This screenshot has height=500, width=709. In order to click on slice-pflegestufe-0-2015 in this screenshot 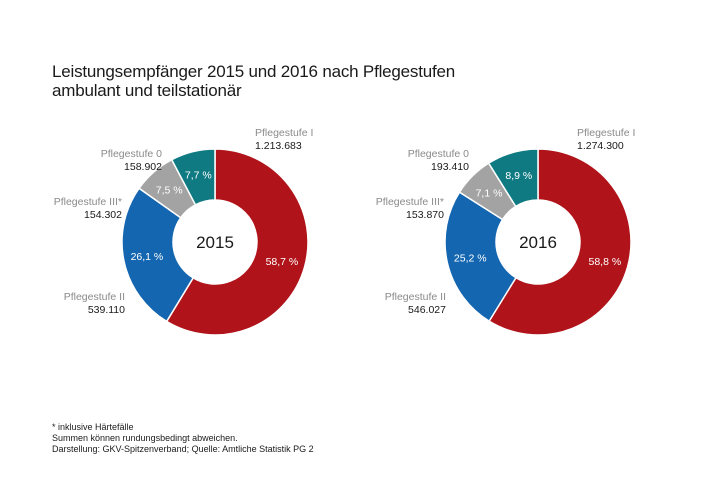, I will do `click(193, 177)`.